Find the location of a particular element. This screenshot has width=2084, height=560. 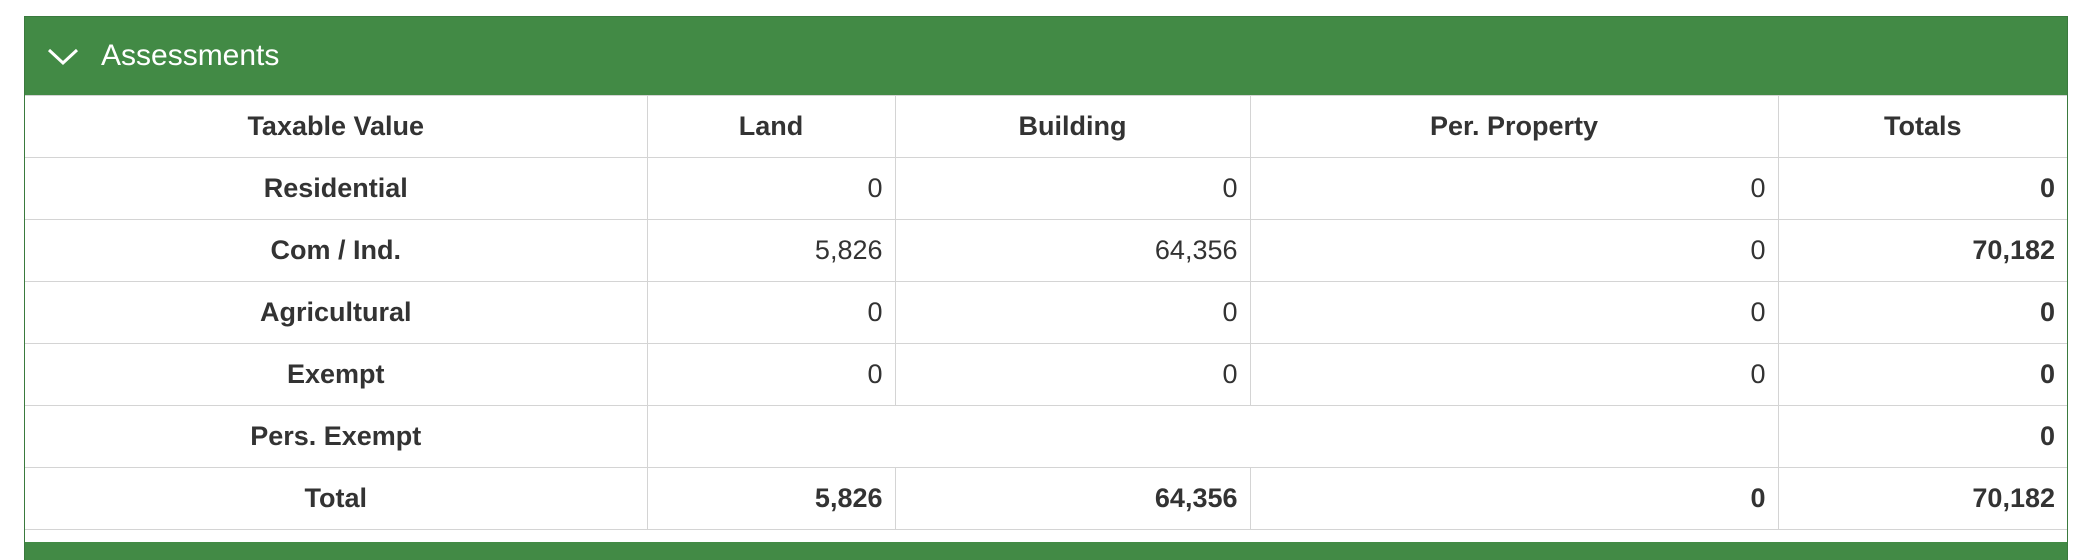

row-label: Exempt is located at coordinates (336, 374).